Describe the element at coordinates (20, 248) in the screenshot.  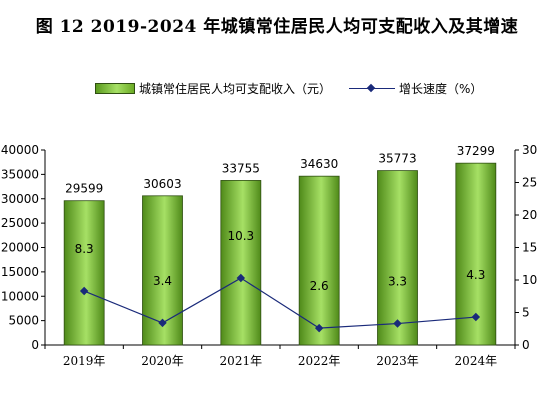
I see `left-tick-label: 20000` at that location.